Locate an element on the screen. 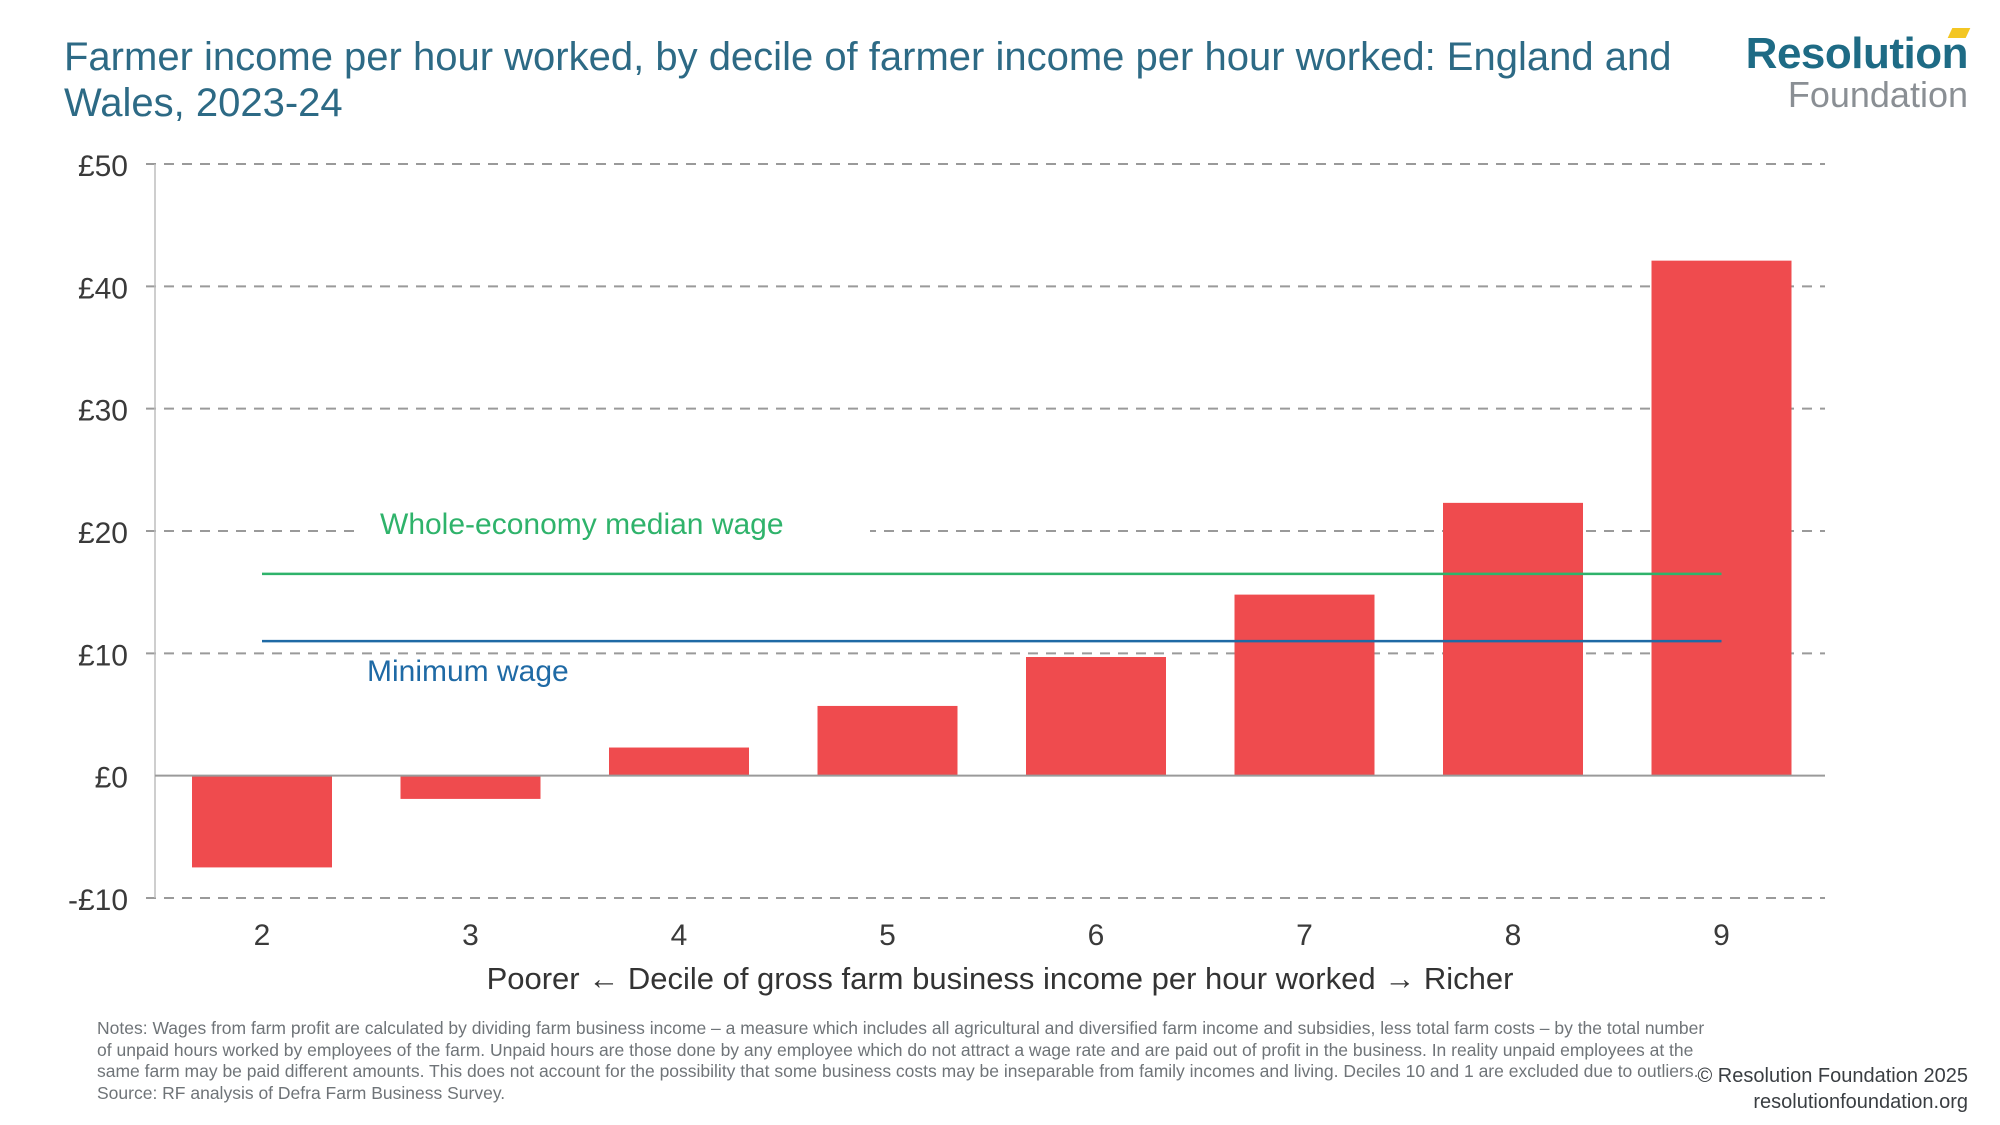 The image size is (2000, 1125). x-tick-label: 6 is located at coordinates (1096, 935).